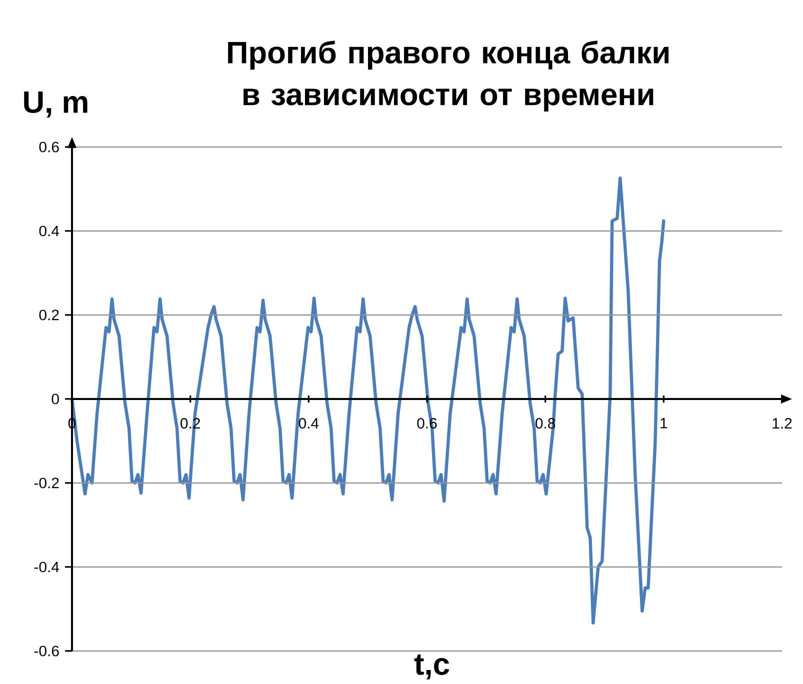 The height and width of the screenshot is (684, 803). I want to click on y-tick-label: 0, so click(55, 399).